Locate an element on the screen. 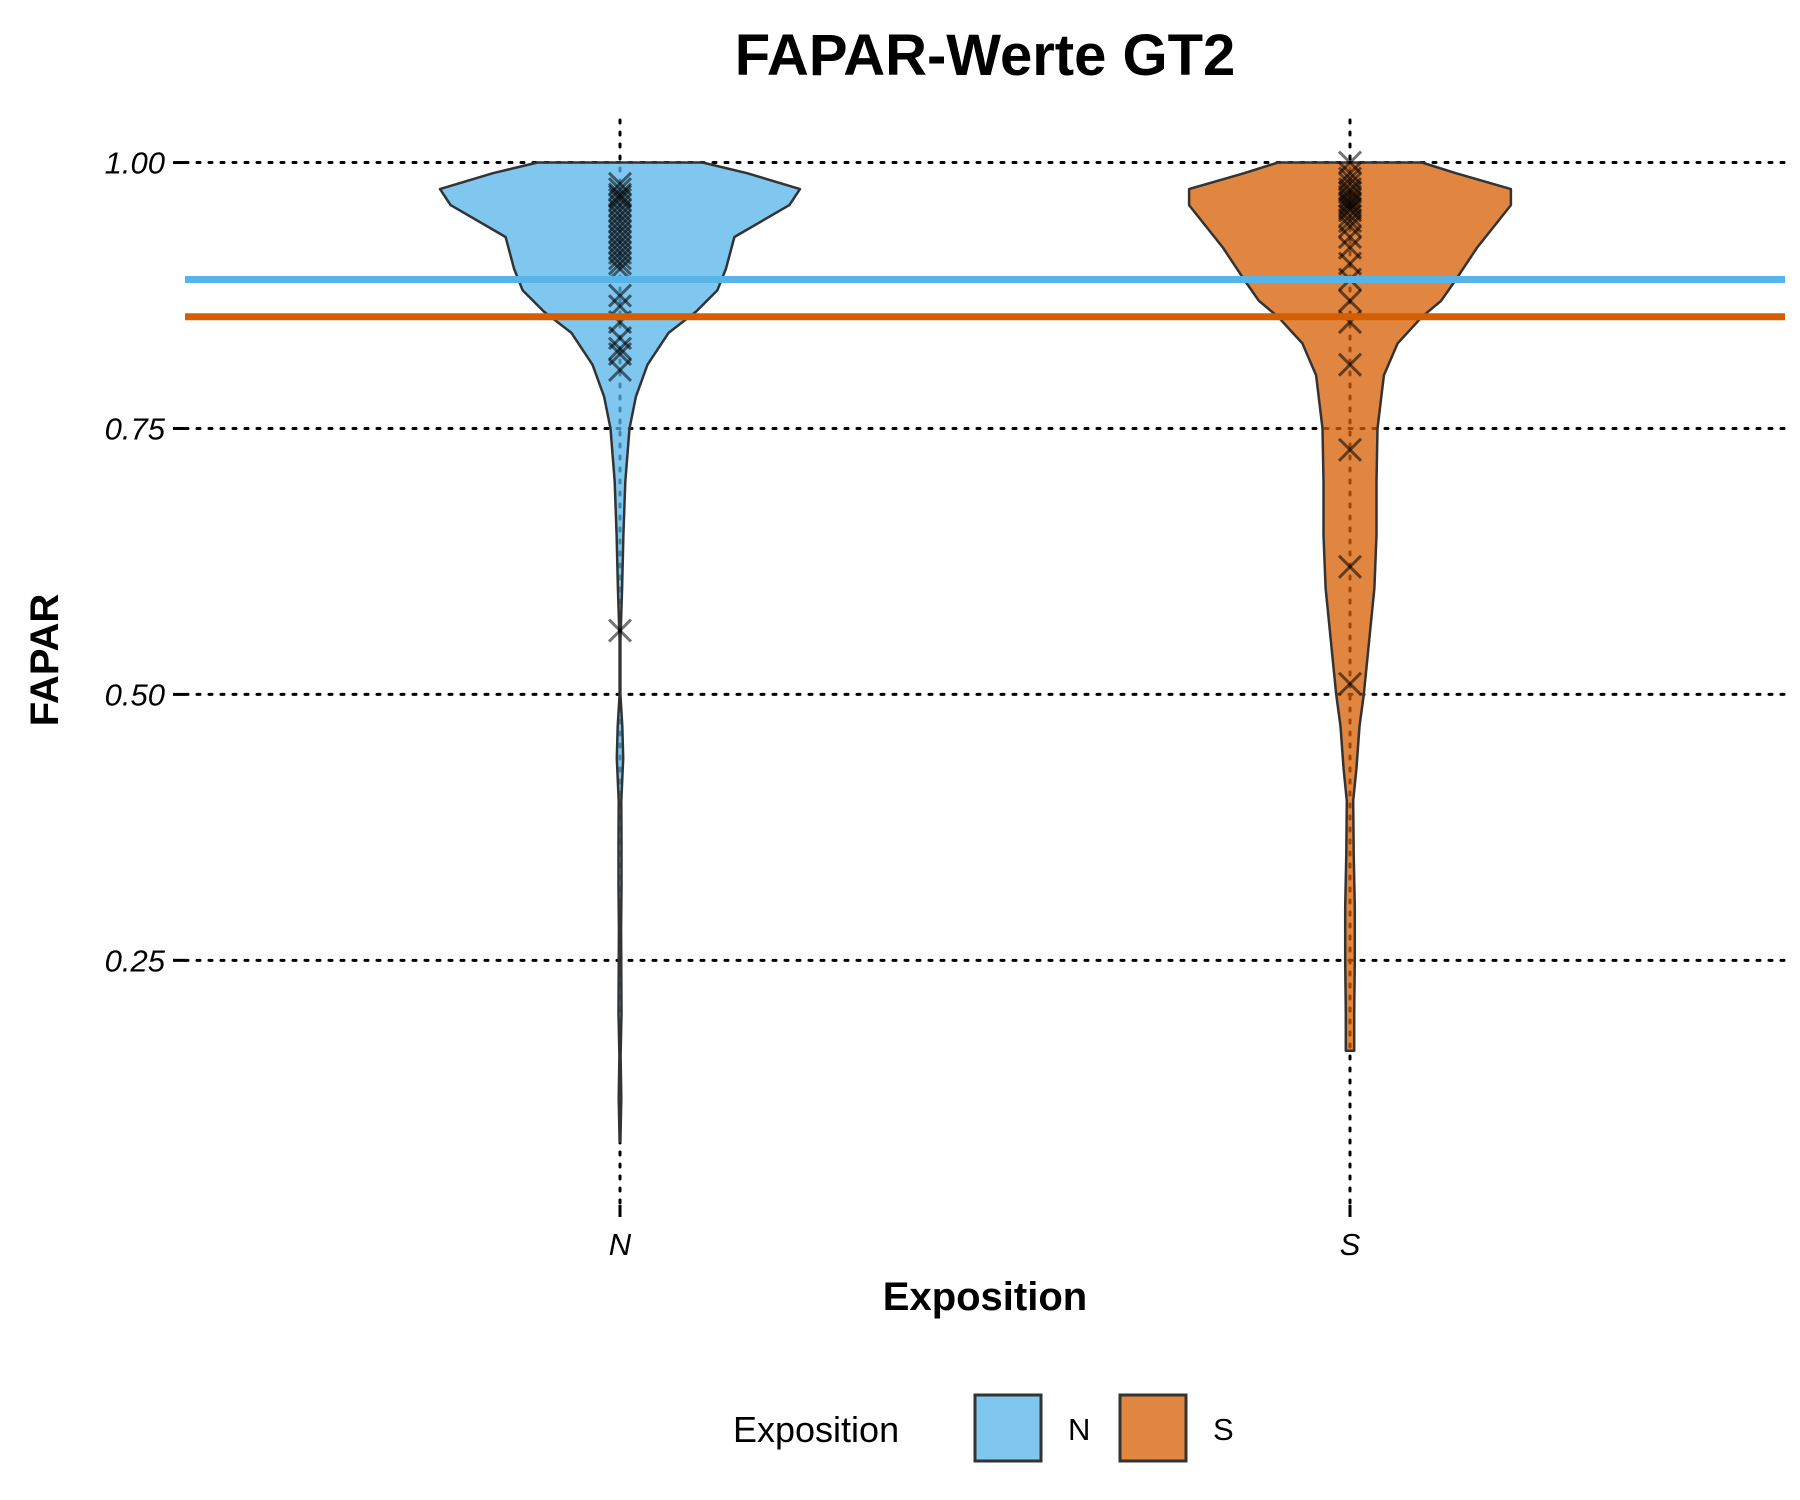 The height and width of the screenshot is (1500, 1800). y-tick-label-2: 0.75 is located at coordinates (135, 428).